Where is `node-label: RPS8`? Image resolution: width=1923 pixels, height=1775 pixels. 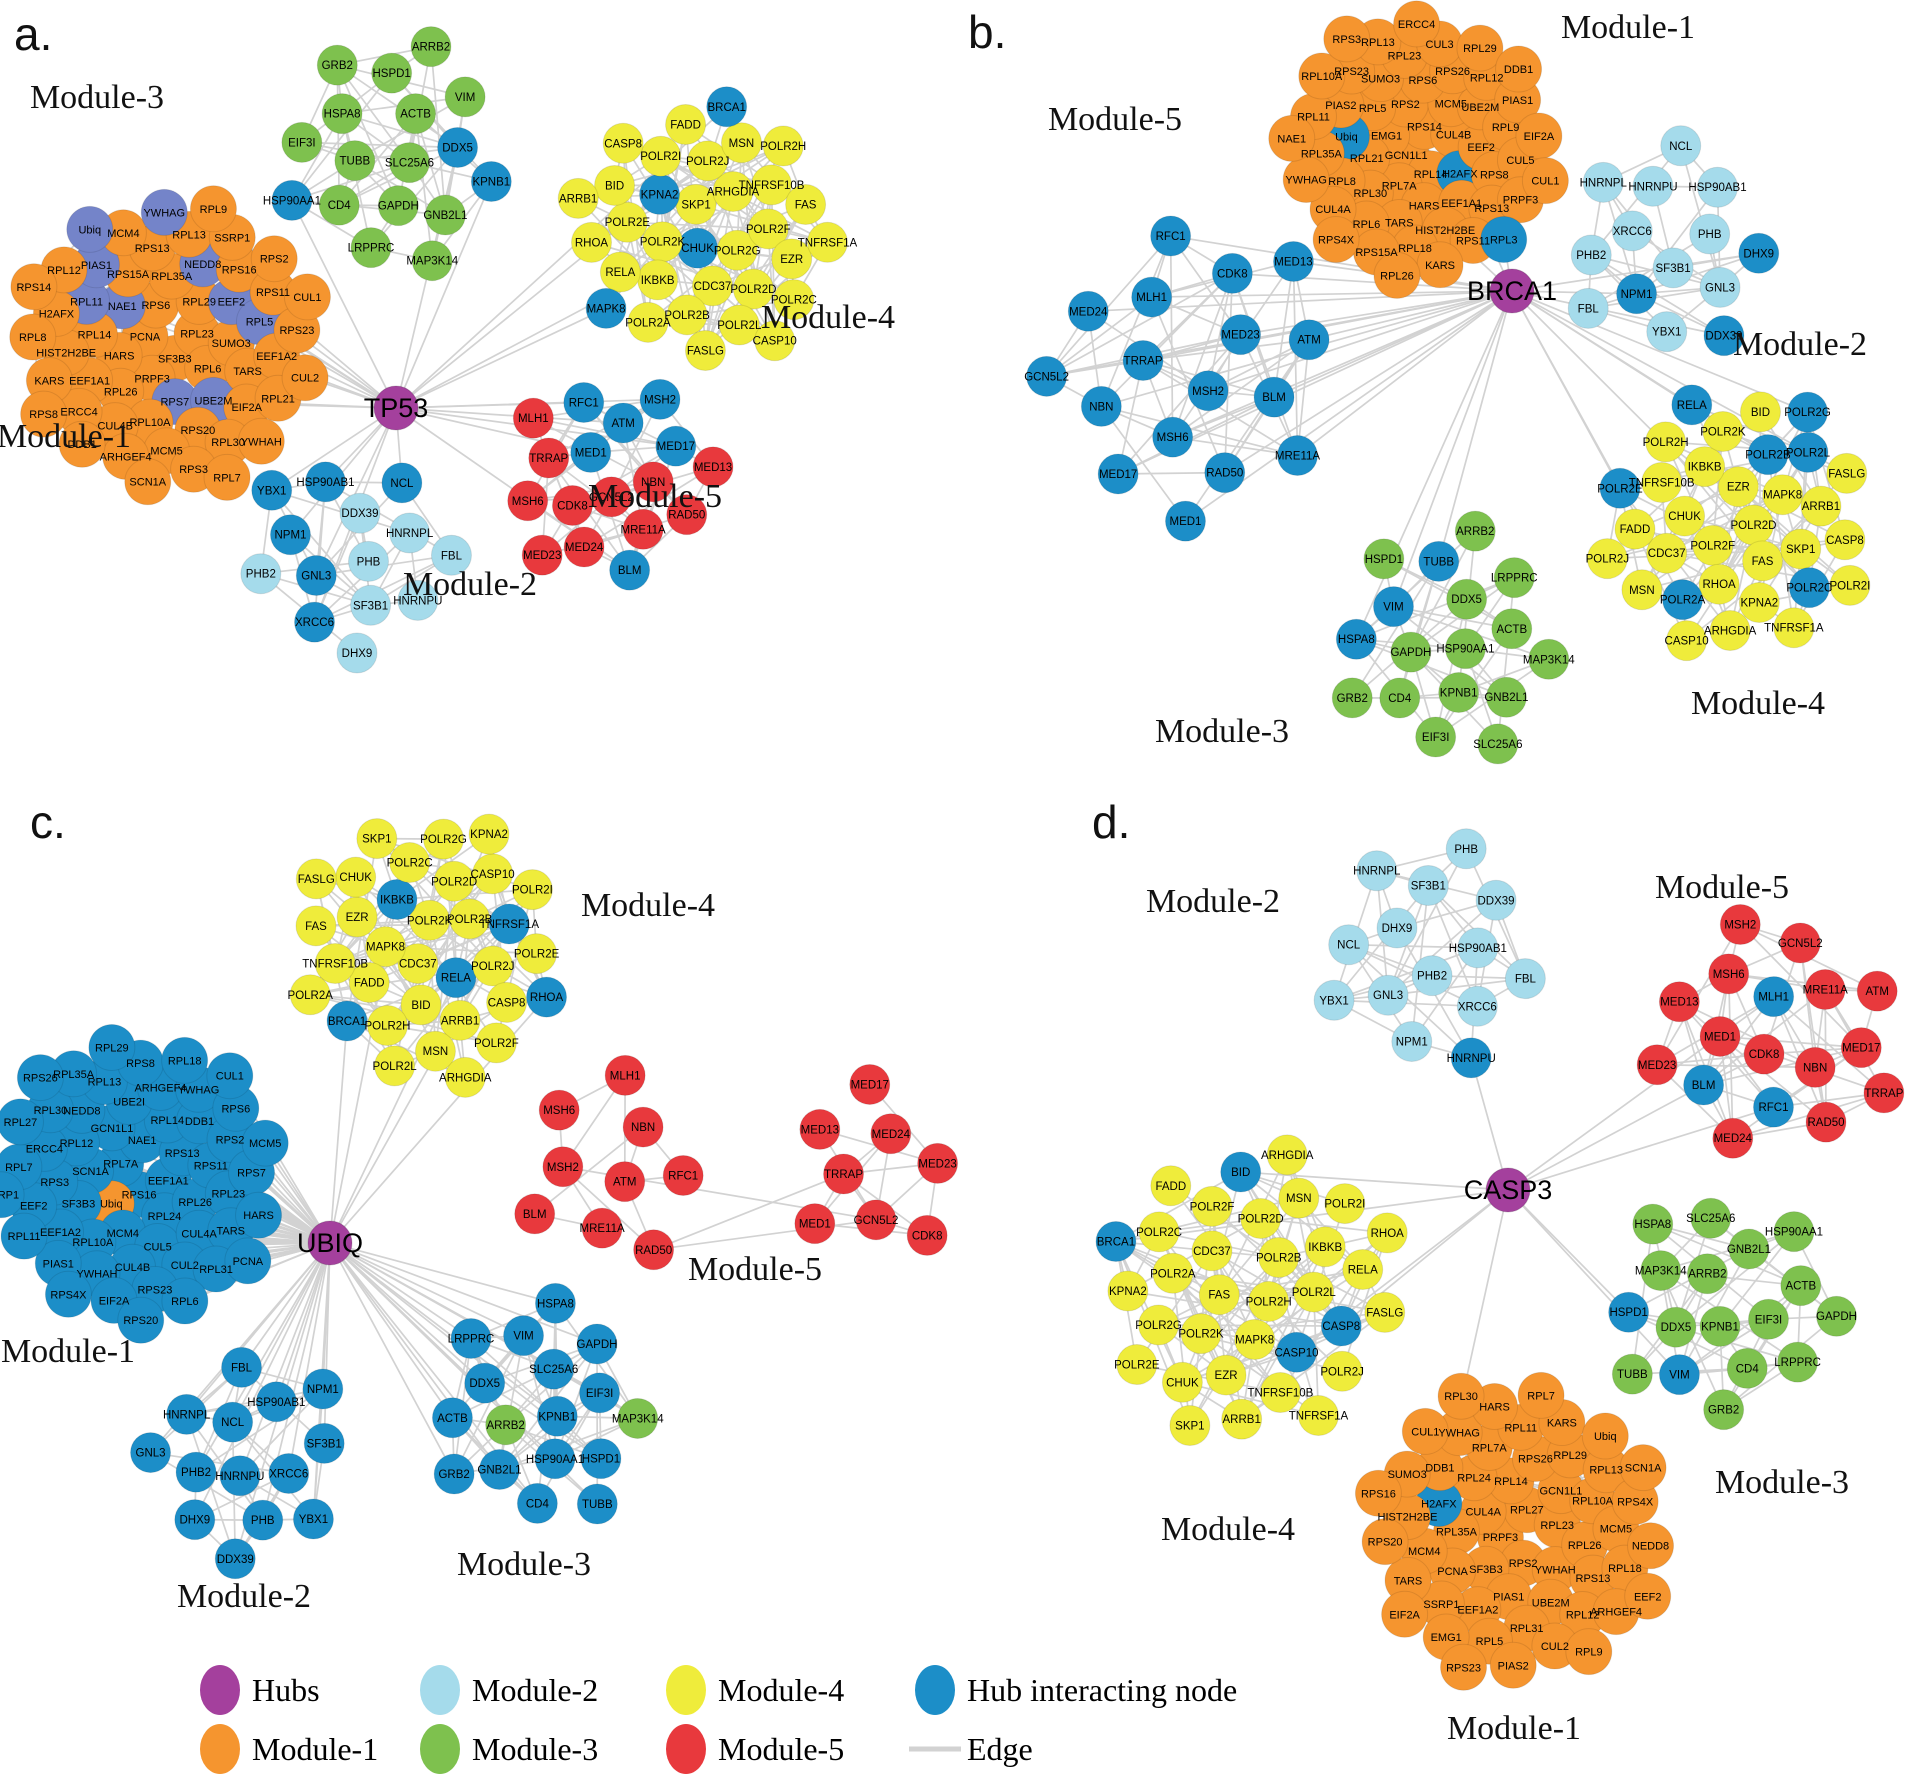
node-label: RPS8 is located at coordinates (1494, 175).